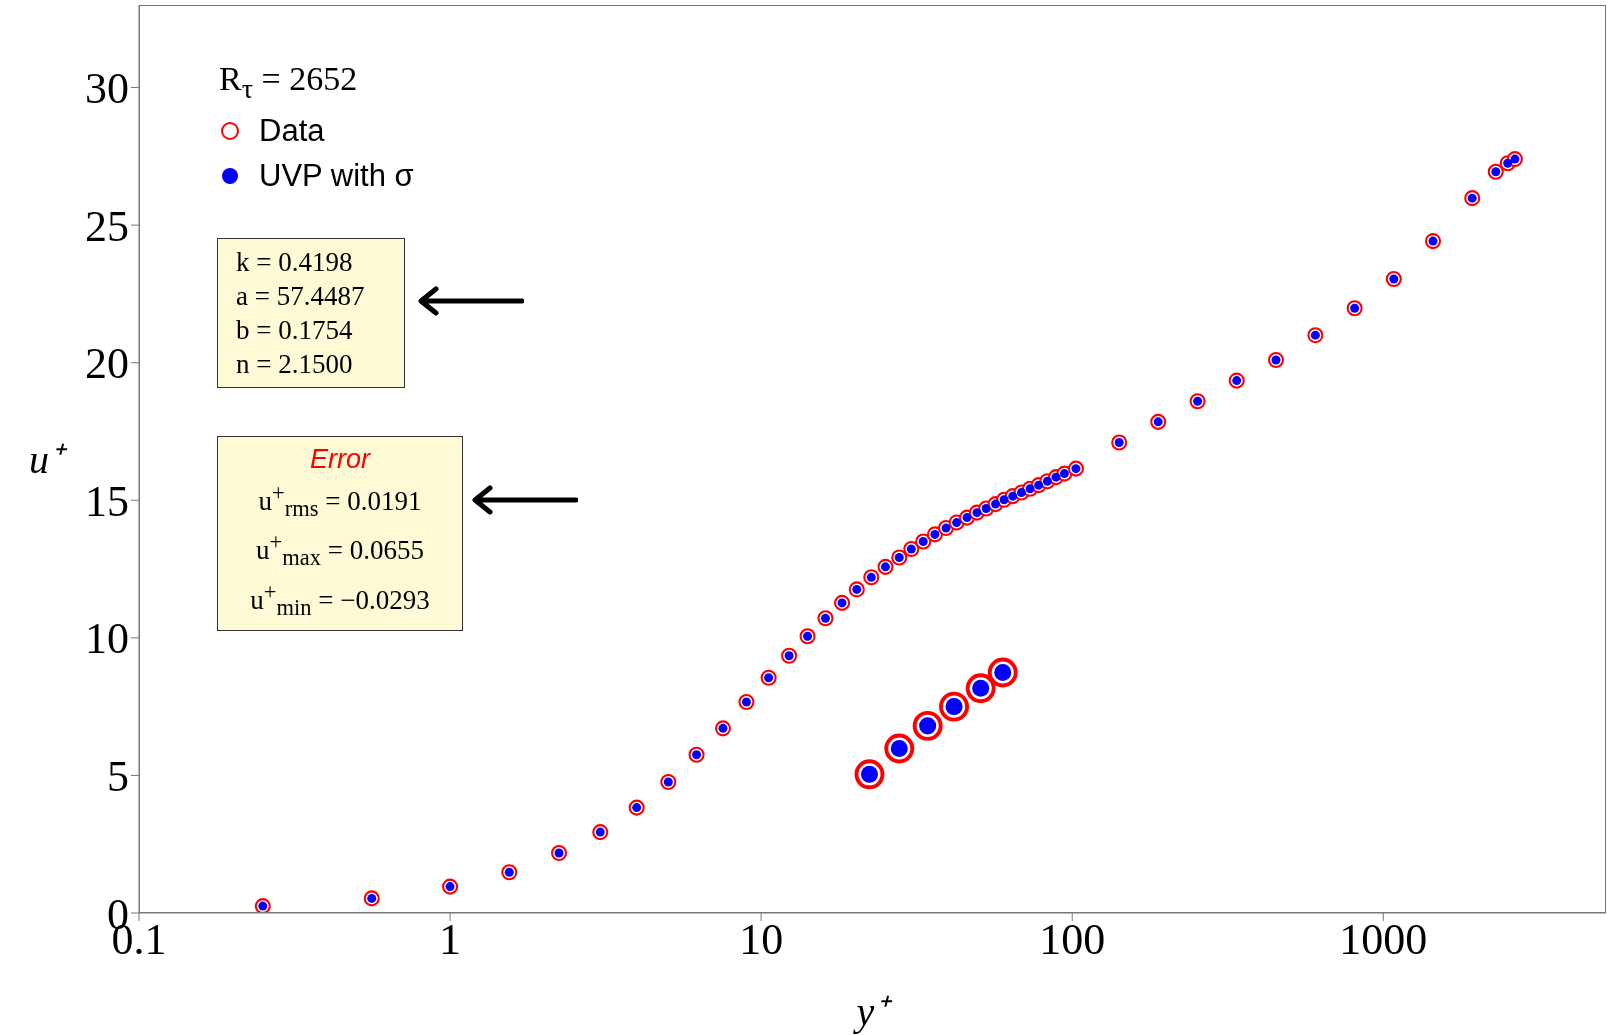 Image resolution: width=1614 pixels, height=1035 pixels. I want to click on annotation: a = 57.4487, so click(301, 296).